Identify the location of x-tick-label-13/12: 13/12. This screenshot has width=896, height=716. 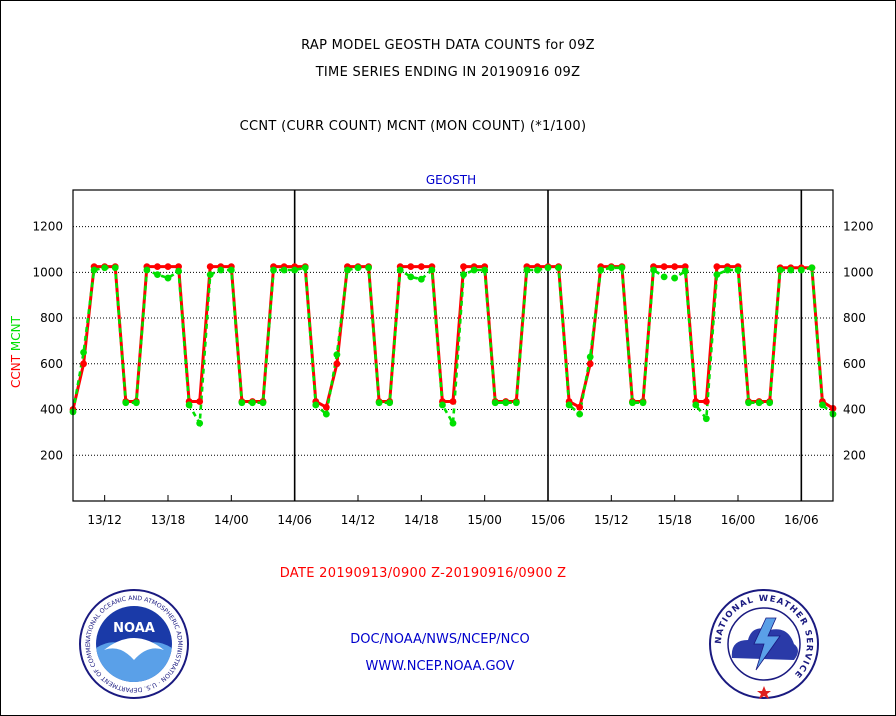
(104, 520).